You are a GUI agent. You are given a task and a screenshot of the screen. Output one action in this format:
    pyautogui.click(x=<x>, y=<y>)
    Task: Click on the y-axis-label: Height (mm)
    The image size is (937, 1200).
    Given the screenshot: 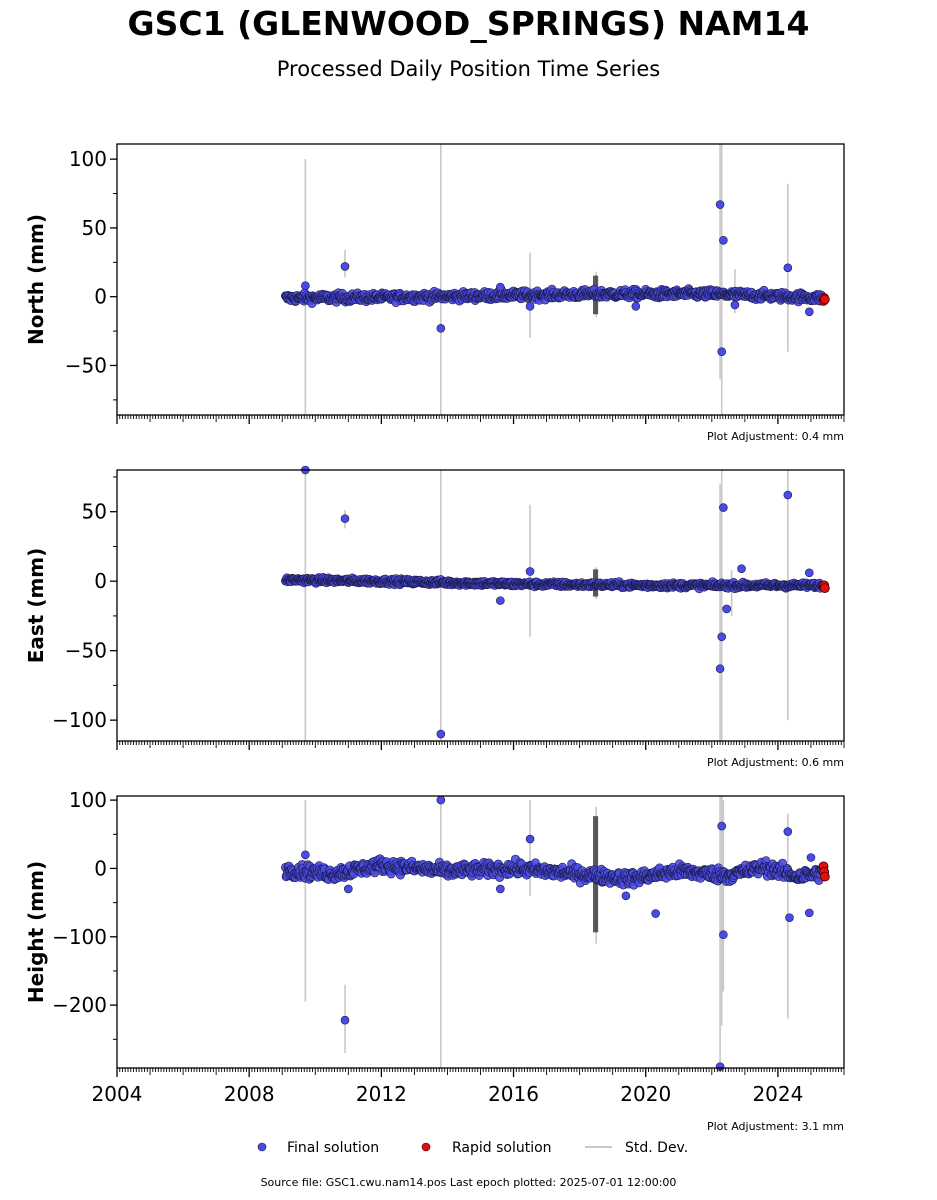 What is the action you would take?
    pyautogui.click(x=36, y=932)
    